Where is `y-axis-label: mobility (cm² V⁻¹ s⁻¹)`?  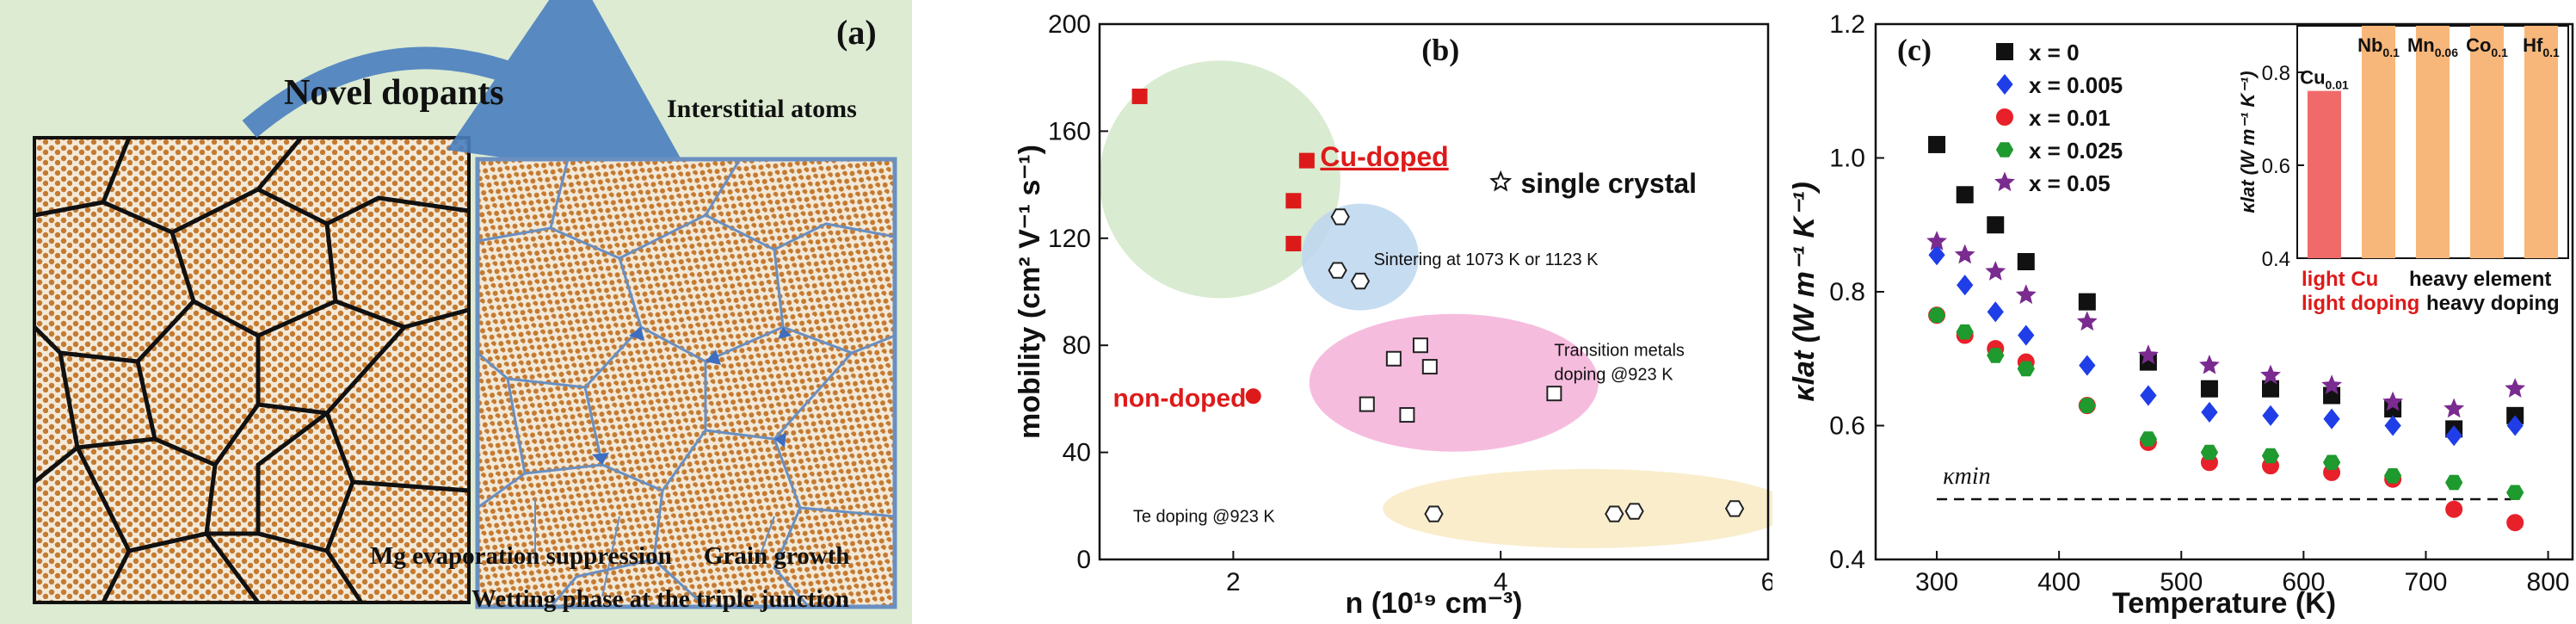
y-axis-label: mobility (cm² V⁻¹ s⁻¹) is located at coordinates (1030, 292).